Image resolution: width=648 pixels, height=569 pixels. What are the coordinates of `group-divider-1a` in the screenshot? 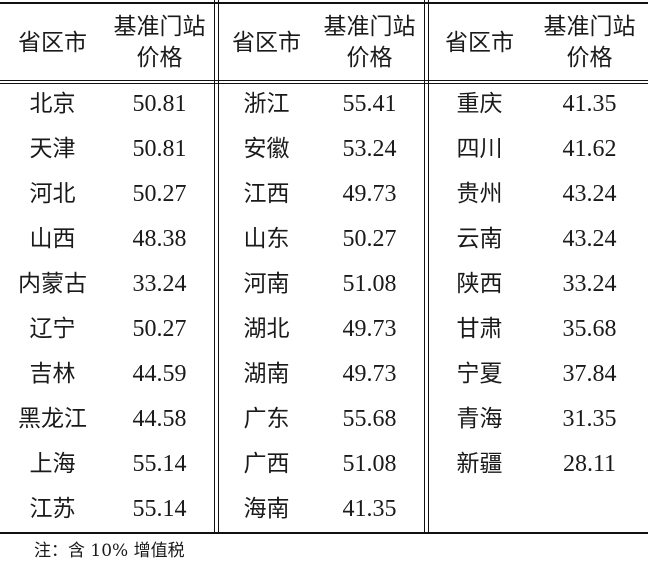 It's located at (214, 267).